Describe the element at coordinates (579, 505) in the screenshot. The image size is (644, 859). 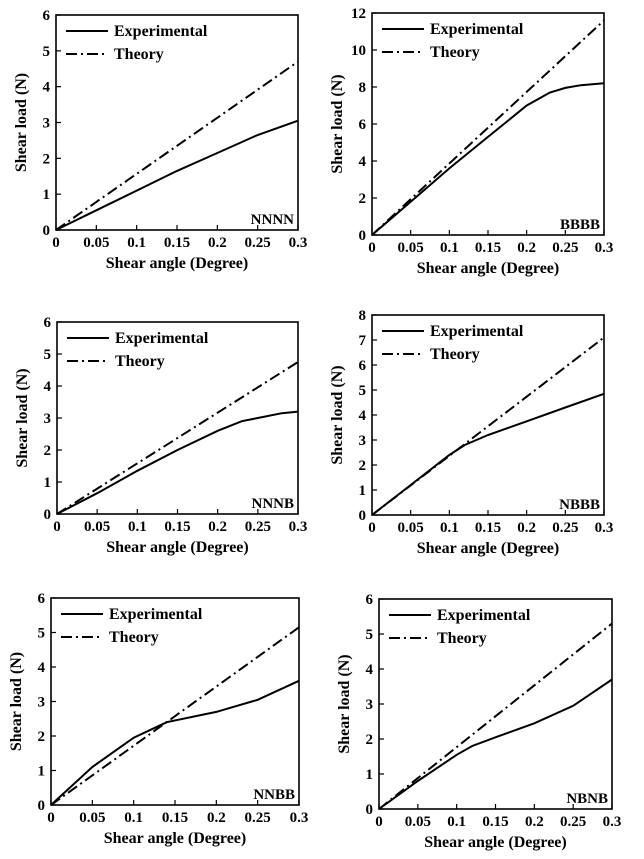
I see `panel-label: NBBB` at that location.